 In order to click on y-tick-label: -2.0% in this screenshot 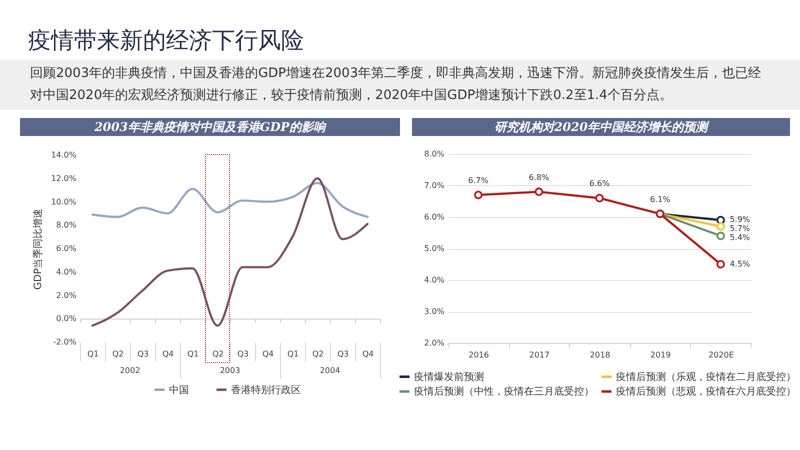, I will do `click(65, 342)`.